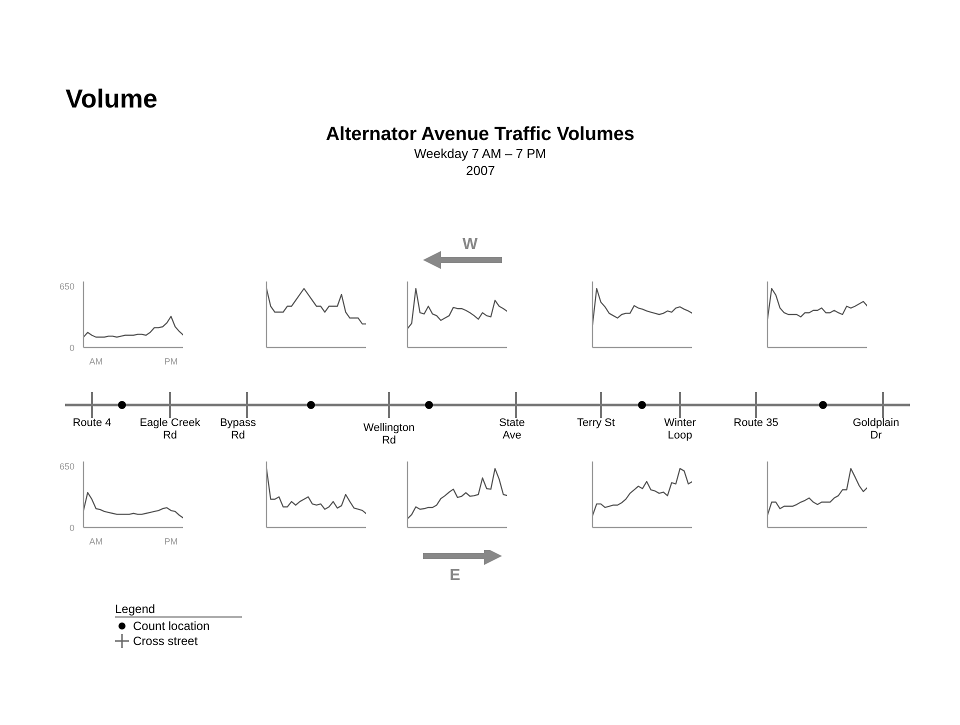  I want to click on text: Volume, so click(112, 99).